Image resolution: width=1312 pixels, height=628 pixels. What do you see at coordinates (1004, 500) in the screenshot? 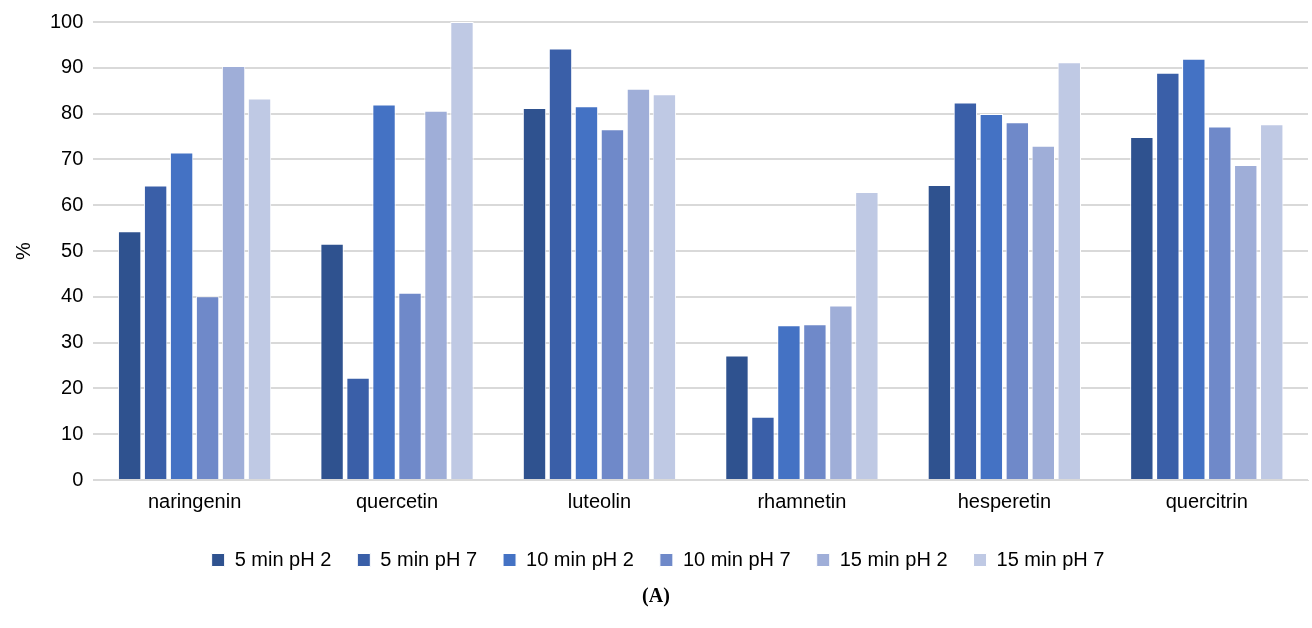
I see `x-tick-label: hesperetin` at bounding box center [1004, 500].